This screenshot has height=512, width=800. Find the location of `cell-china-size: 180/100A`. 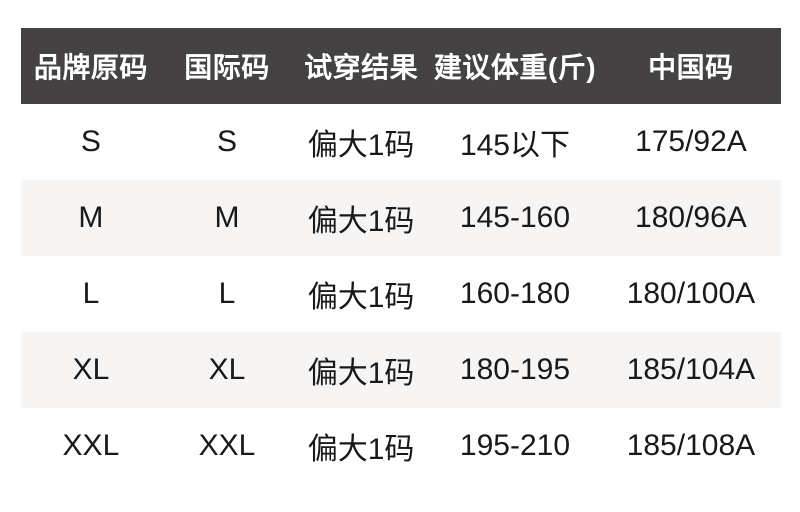

cell-china-size: 180/100A is located at coordinates (690, 294).